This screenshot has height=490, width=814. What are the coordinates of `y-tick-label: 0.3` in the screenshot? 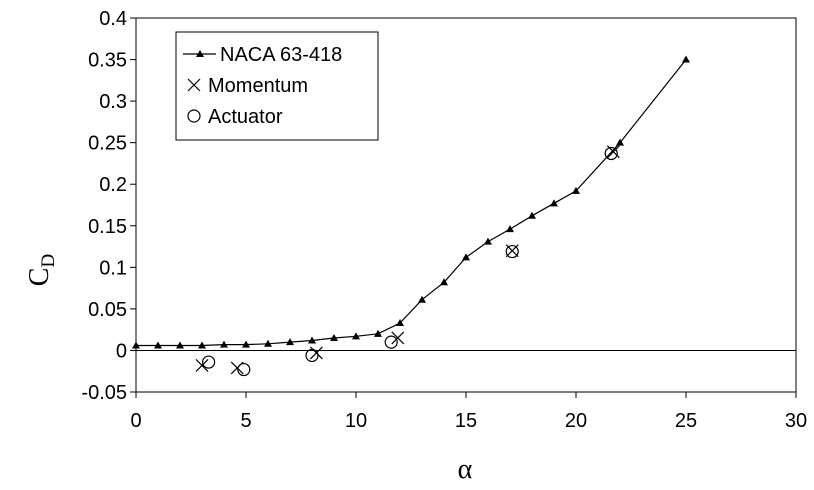 It's located at (113, 102).